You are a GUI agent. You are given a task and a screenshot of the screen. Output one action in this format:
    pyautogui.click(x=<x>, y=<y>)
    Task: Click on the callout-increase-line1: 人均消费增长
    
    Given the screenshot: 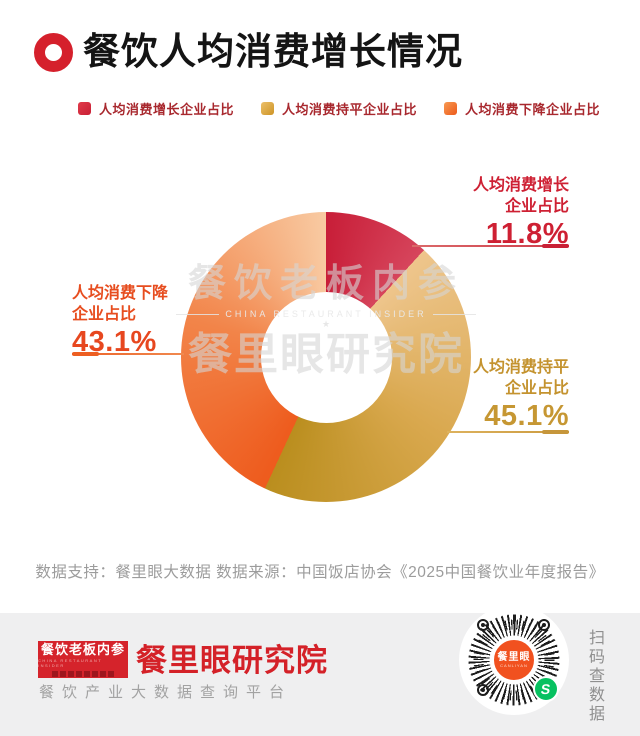 What is the action you would take?
    pyautogui.click(x=520, y=185)
    